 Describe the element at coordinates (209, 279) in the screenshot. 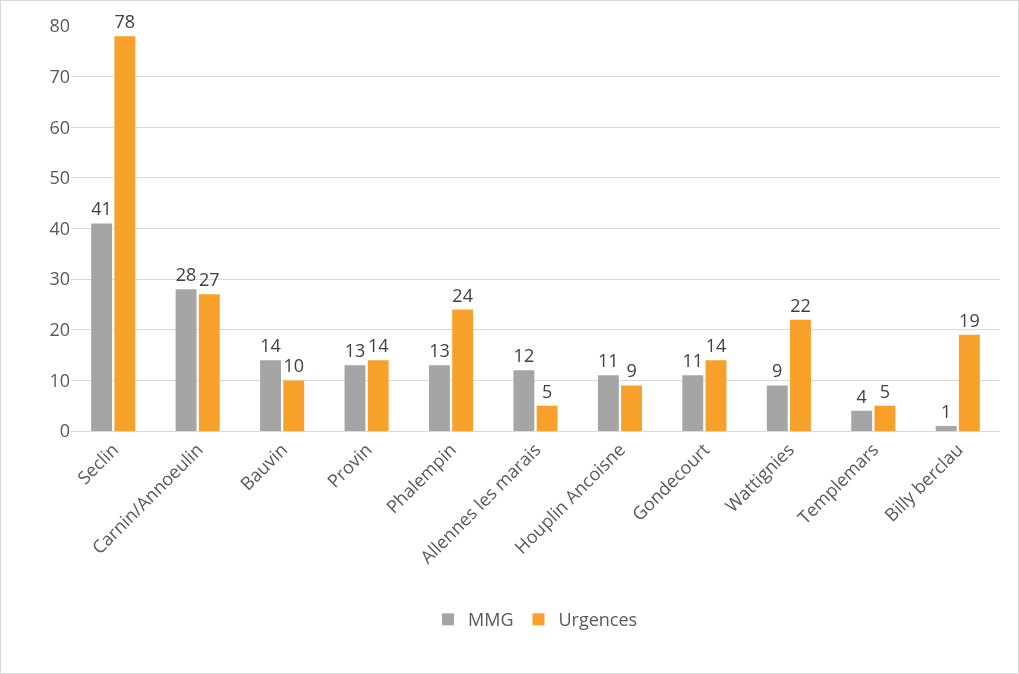

I see `data-label: 27` at that location.